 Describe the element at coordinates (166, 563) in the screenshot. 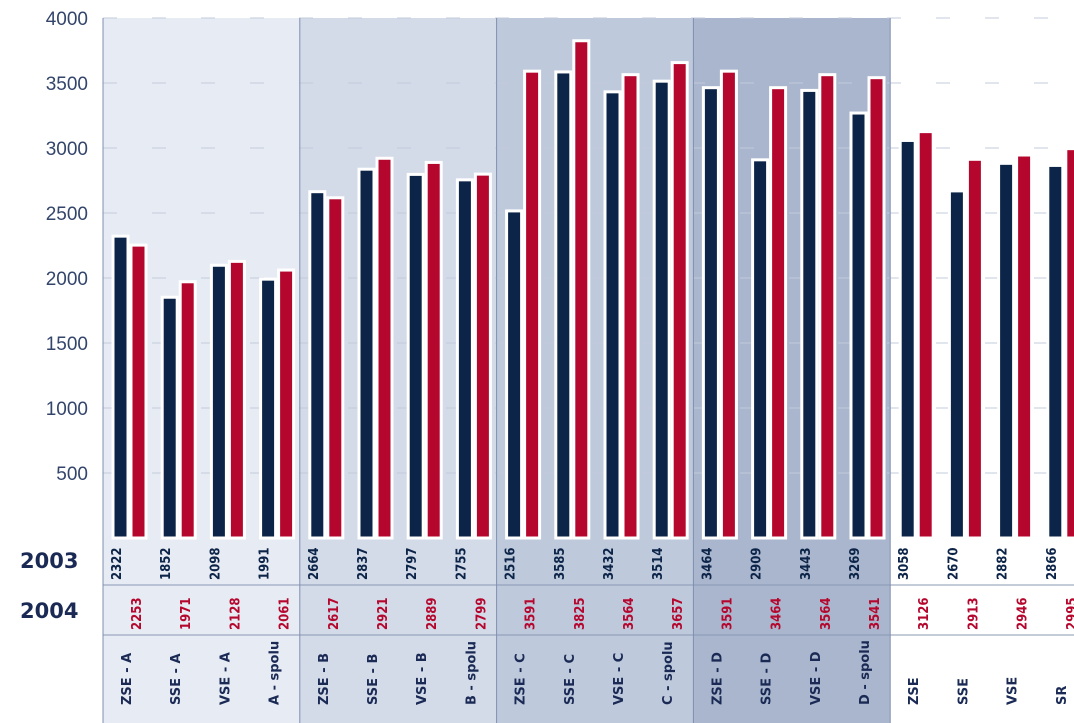

I see `data-label: 1852` at that location.